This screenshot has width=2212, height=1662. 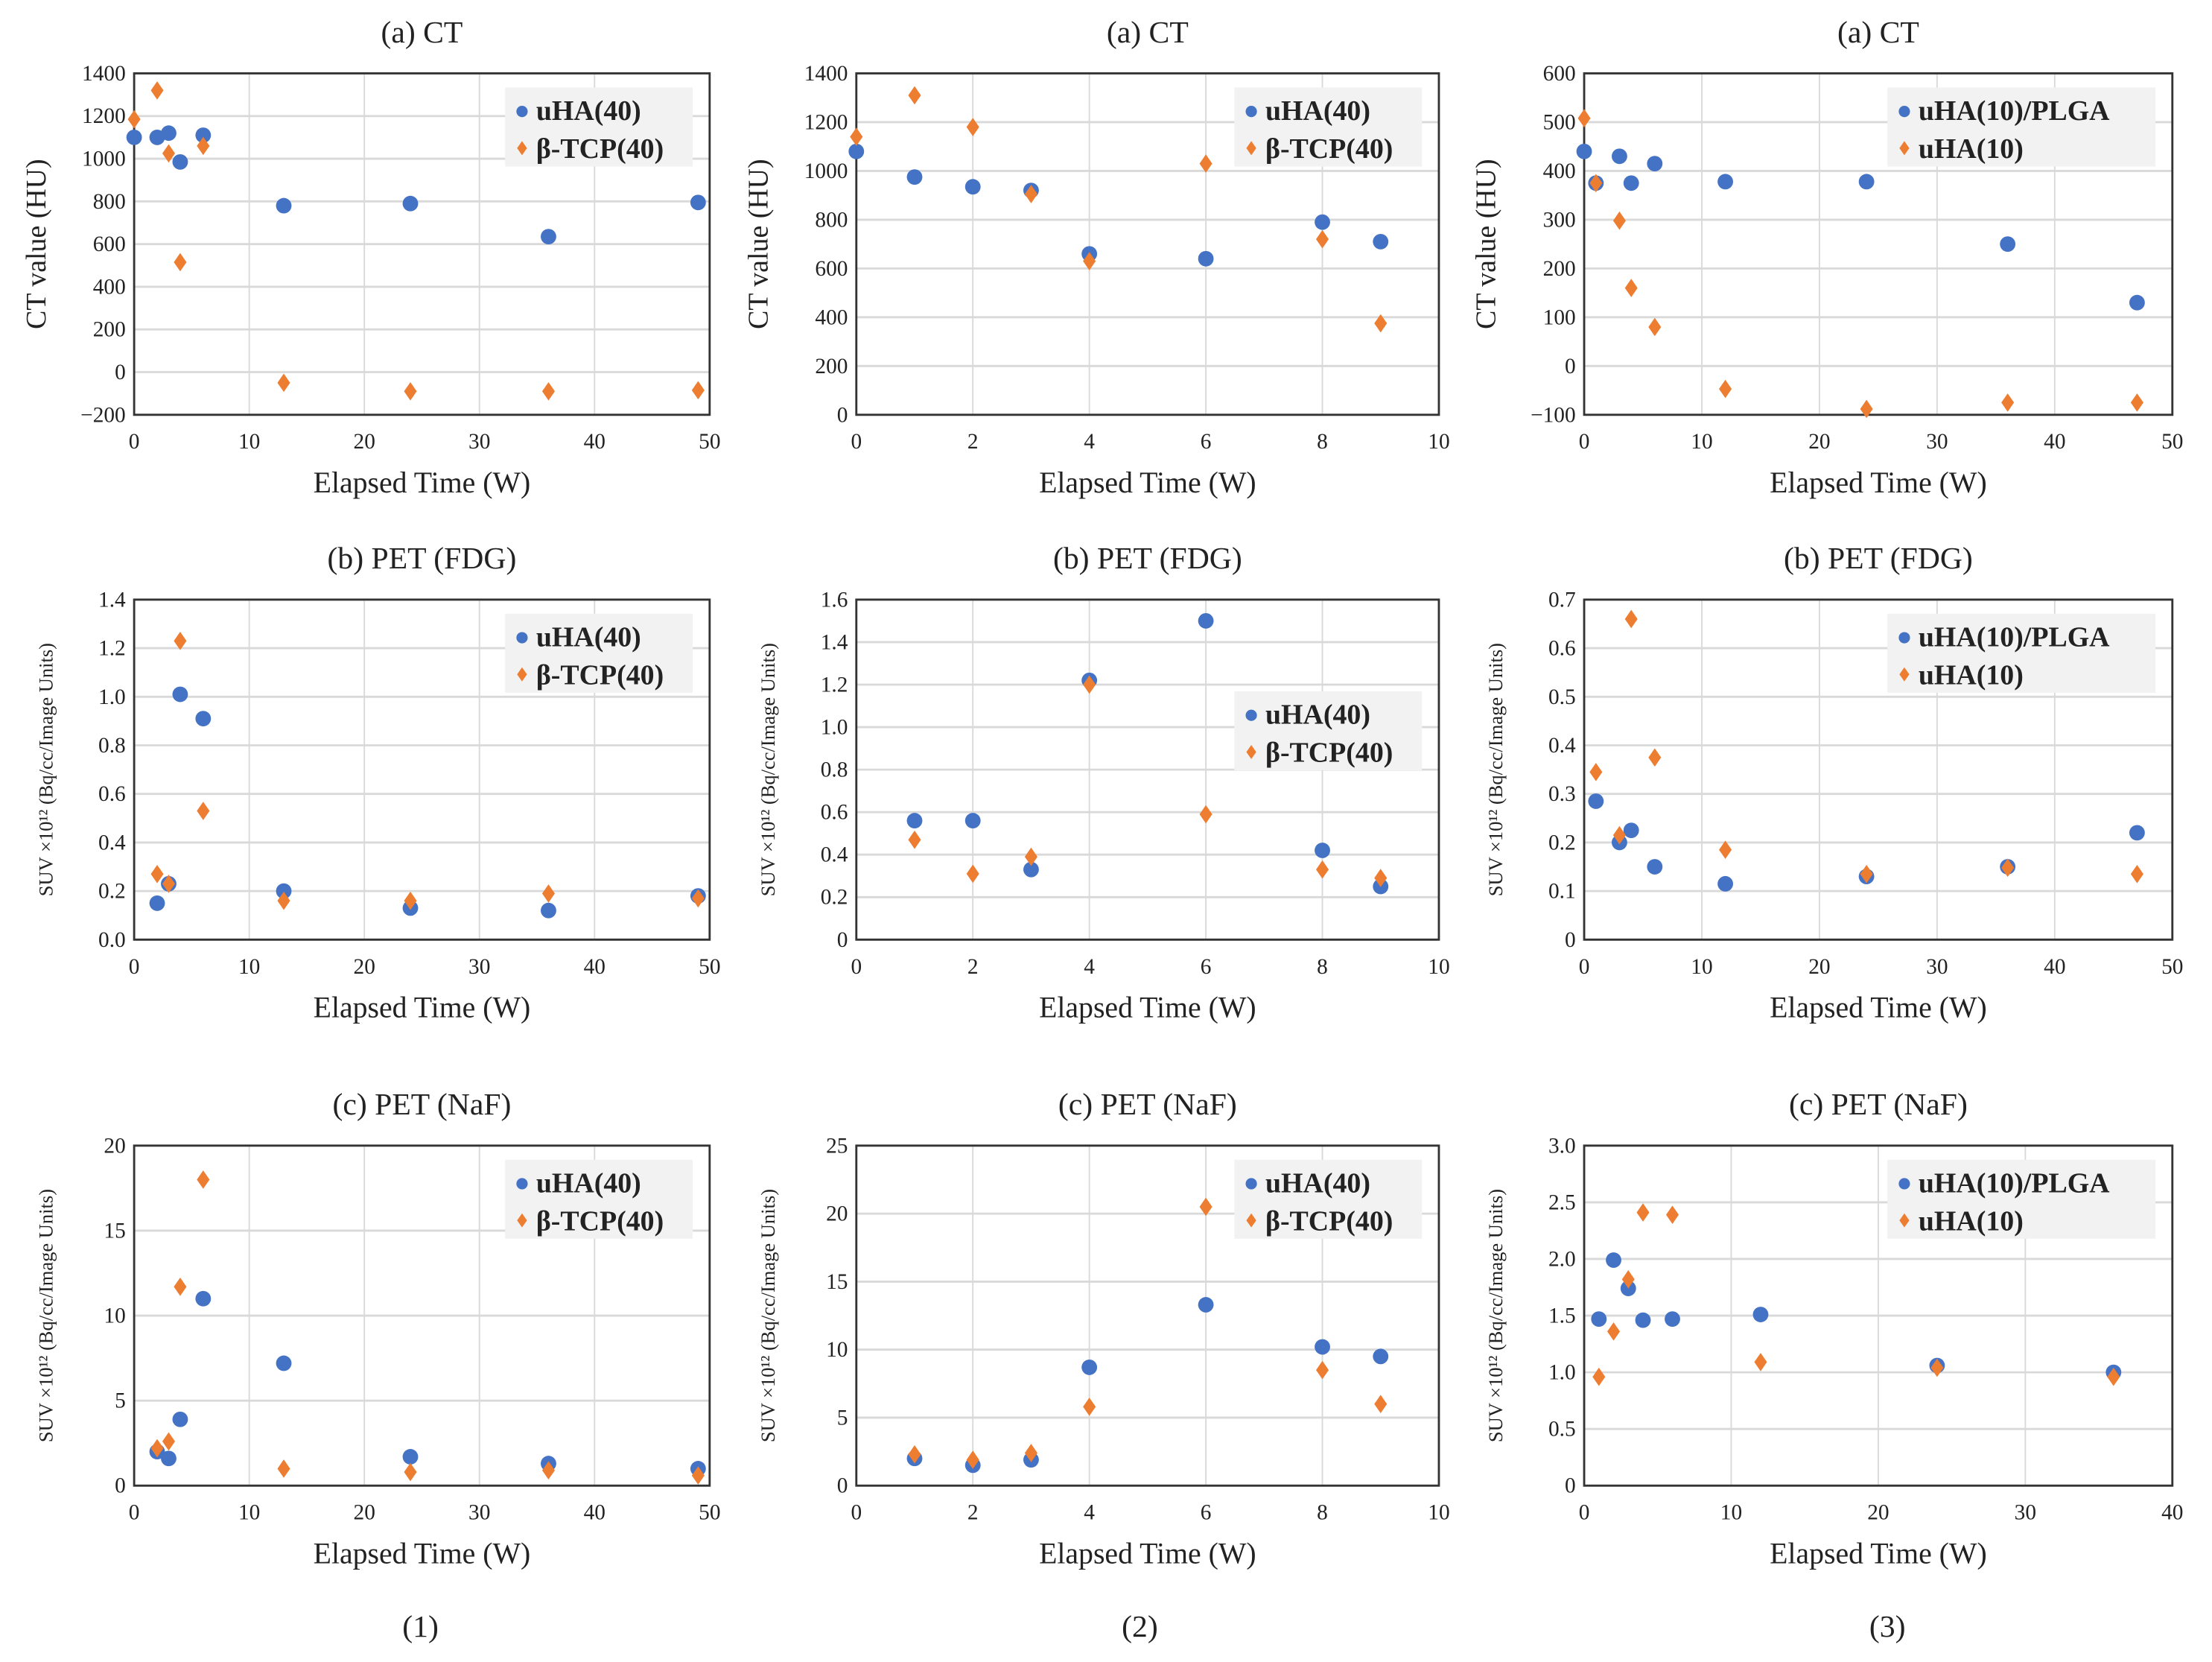 I want to click on y-tick-label: 1200, so click(x=826, y=122).